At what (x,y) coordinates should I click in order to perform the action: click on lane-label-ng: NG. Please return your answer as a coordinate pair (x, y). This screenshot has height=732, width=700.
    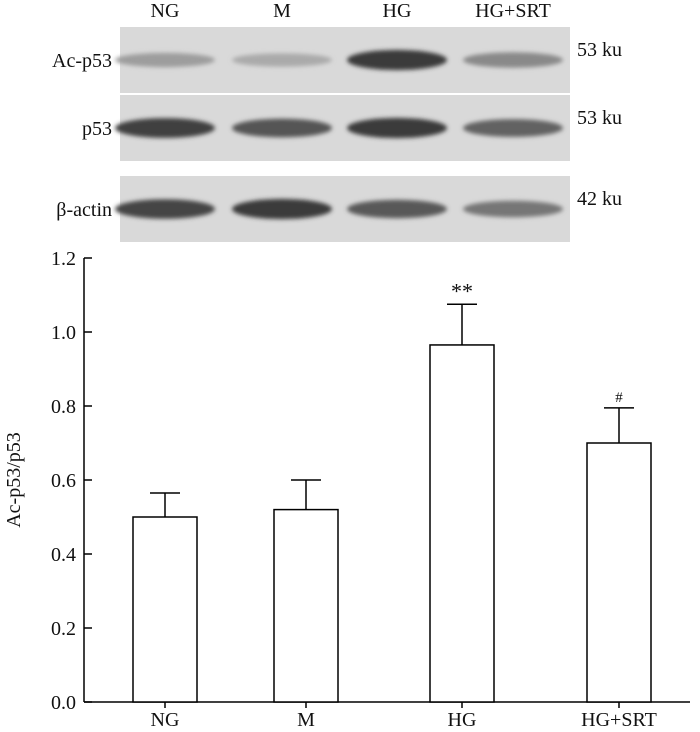
    Looking at the image, I should click on (165, 11).